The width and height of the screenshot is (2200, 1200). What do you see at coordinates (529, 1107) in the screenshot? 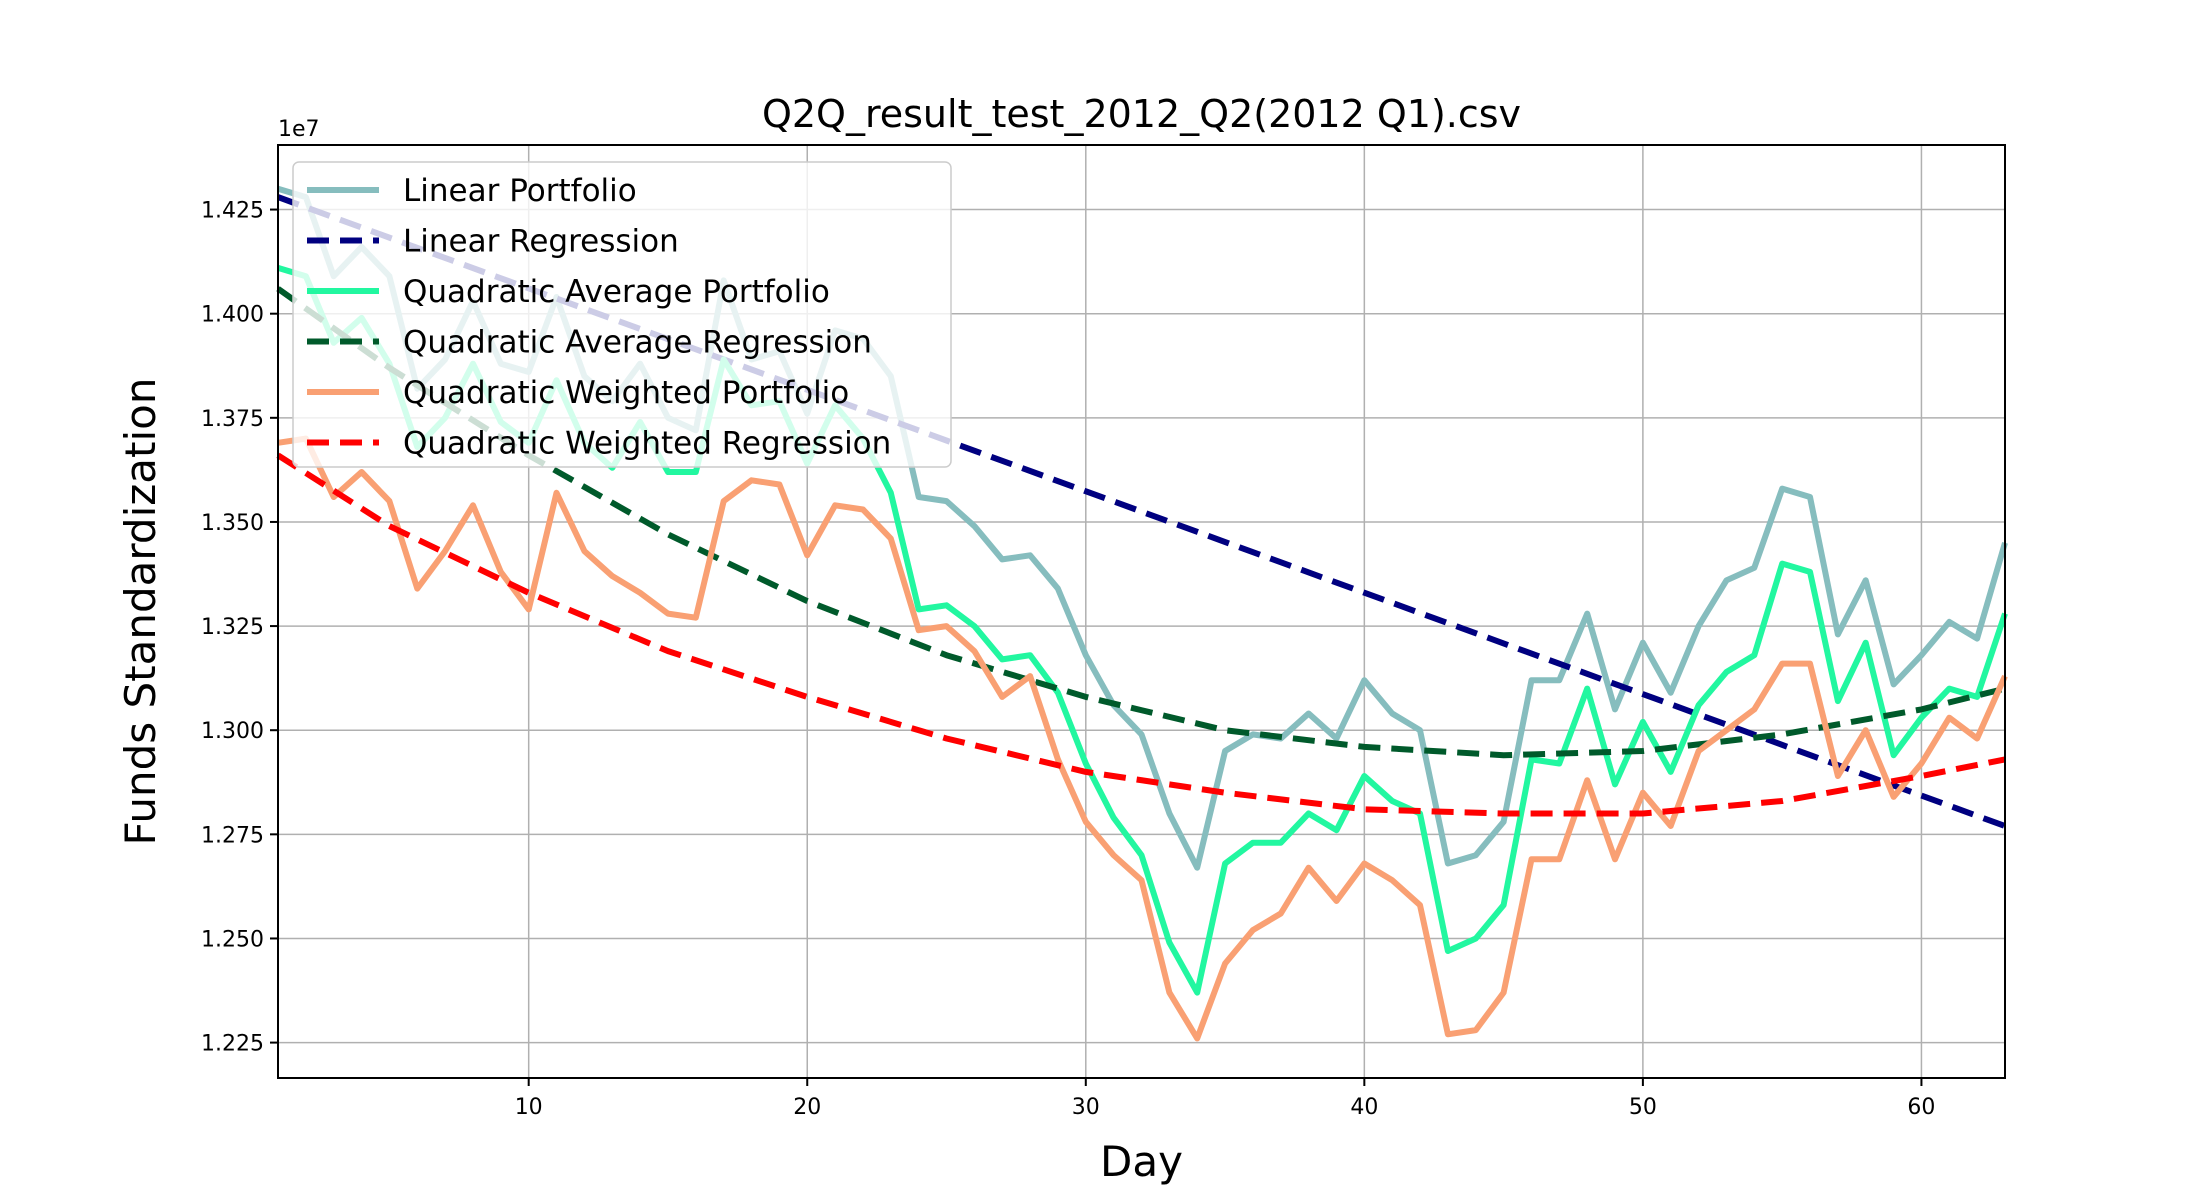
I see `x-tick-label: 10` at bounding box center [529, 1107].